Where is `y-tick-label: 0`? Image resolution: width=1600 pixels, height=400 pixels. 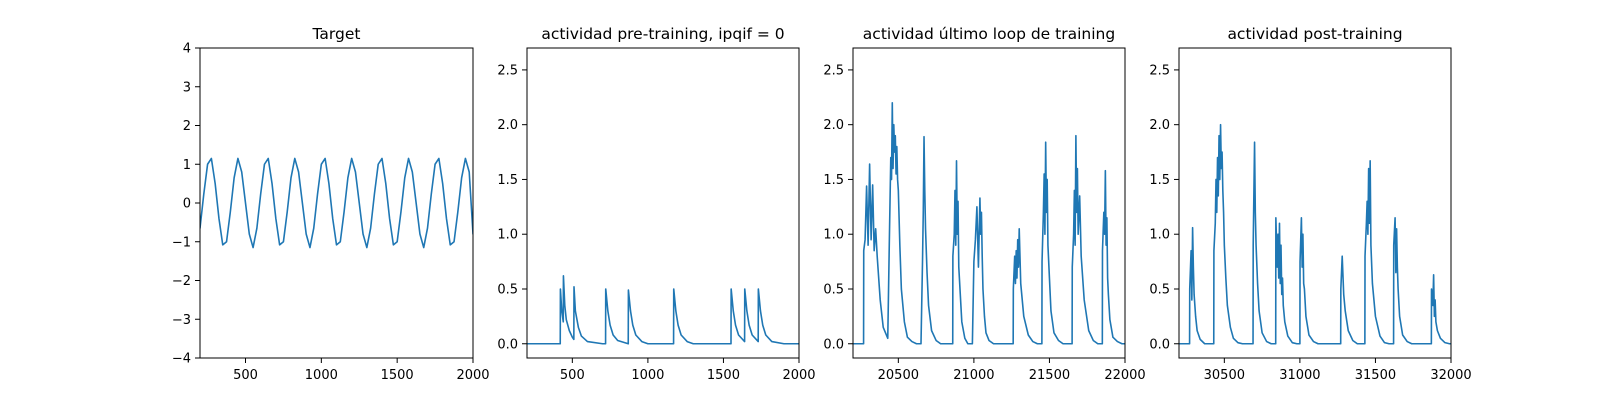
y-tick-label: 0 is located at coordinates (187, 204).